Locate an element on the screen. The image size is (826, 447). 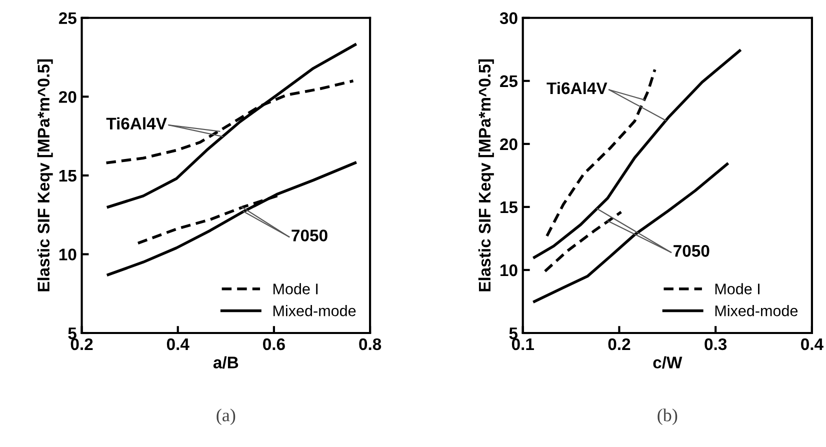
x-tick-label: 0.8 is located at coordinates (370, 344).